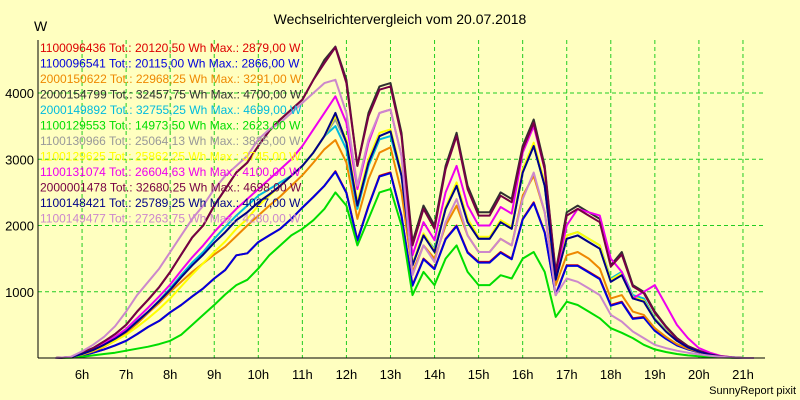 This screenshot has height=400, width=800. What do you see at coordinates (479, 374) in the screenshot?
I see `x-tick-label: 15h` at bounding box center [479, 374].